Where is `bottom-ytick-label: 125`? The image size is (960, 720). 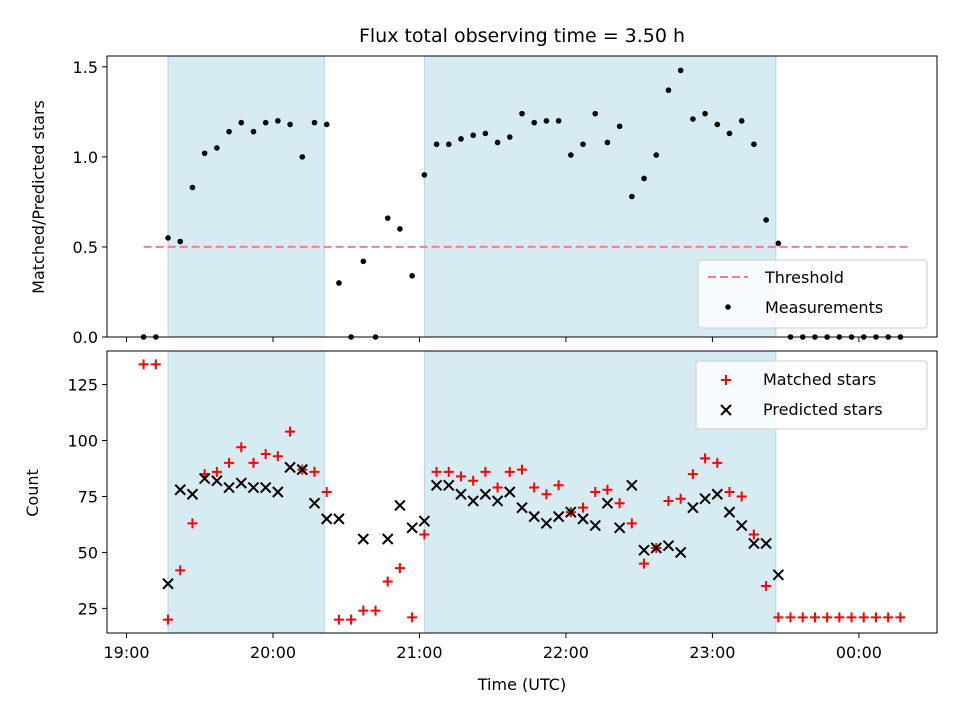 bottom-ytick-label: 125 is located at coordinates (82, 385).